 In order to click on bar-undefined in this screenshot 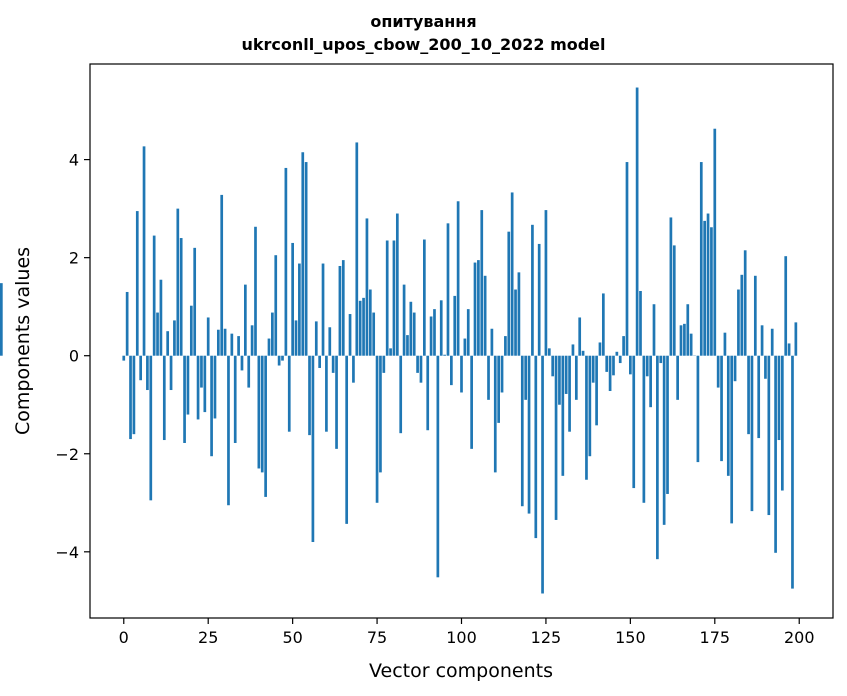, I will do `click(1, 319)`.